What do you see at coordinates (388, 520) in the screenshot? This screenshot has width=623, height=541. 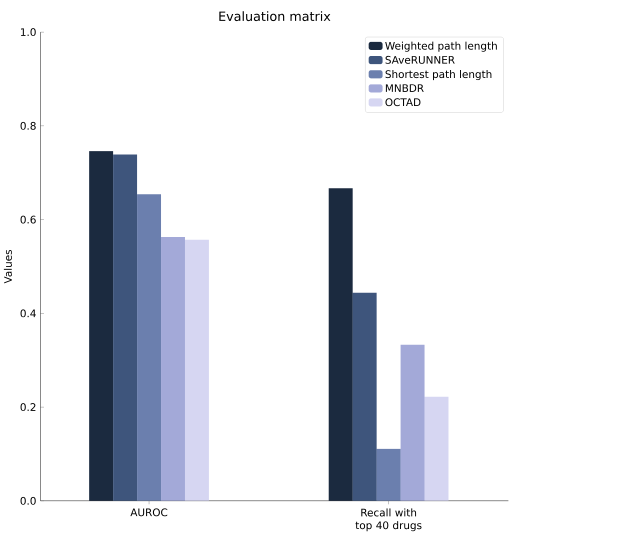 I see `x-tick-label: Recall with top 40 drugs` at bounding box center [388, 520].